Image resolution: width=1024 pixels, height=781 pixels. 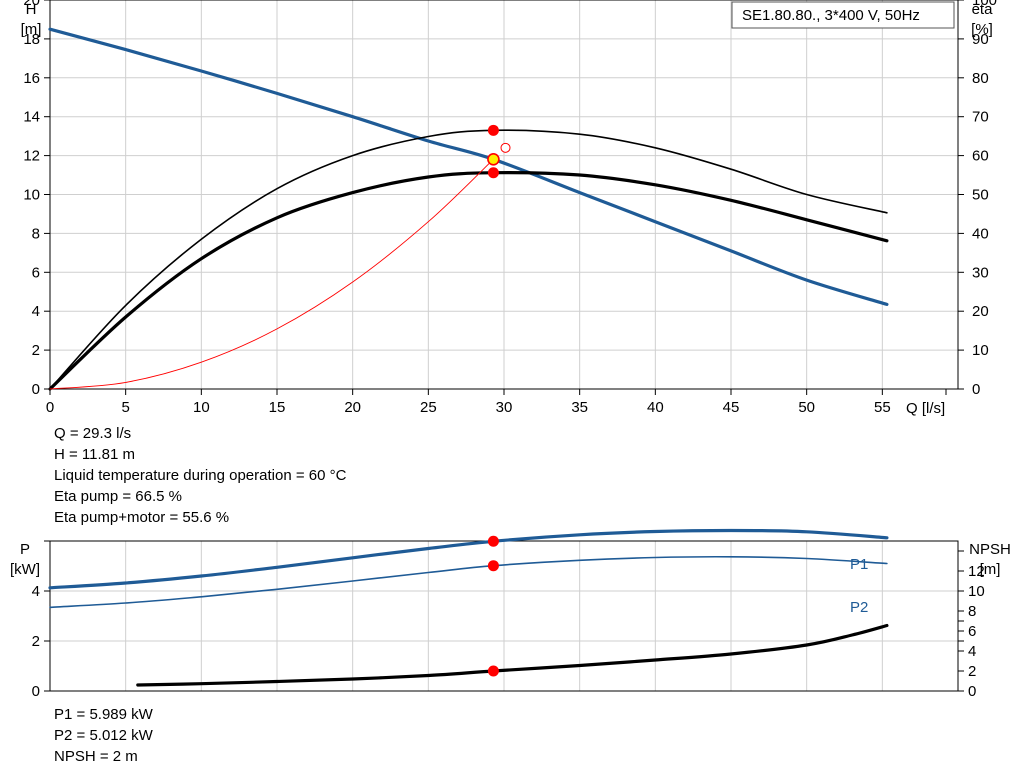 I want to click on right-tick-label: 50, so click(x=980, y=195).